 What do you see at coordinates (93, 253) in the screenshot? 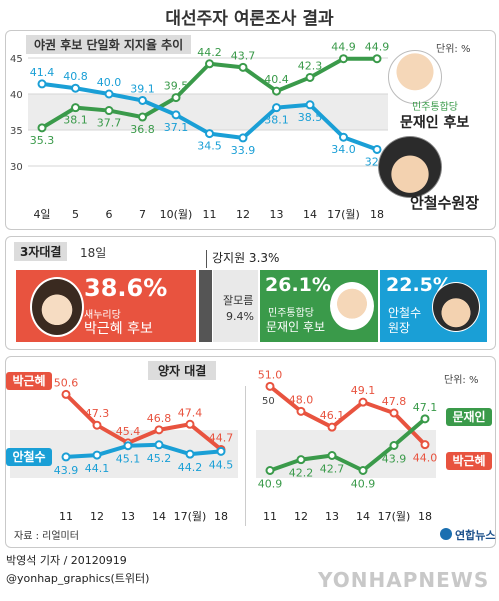
I see `three-way-date: 18일` at bounding box center [93, 253].